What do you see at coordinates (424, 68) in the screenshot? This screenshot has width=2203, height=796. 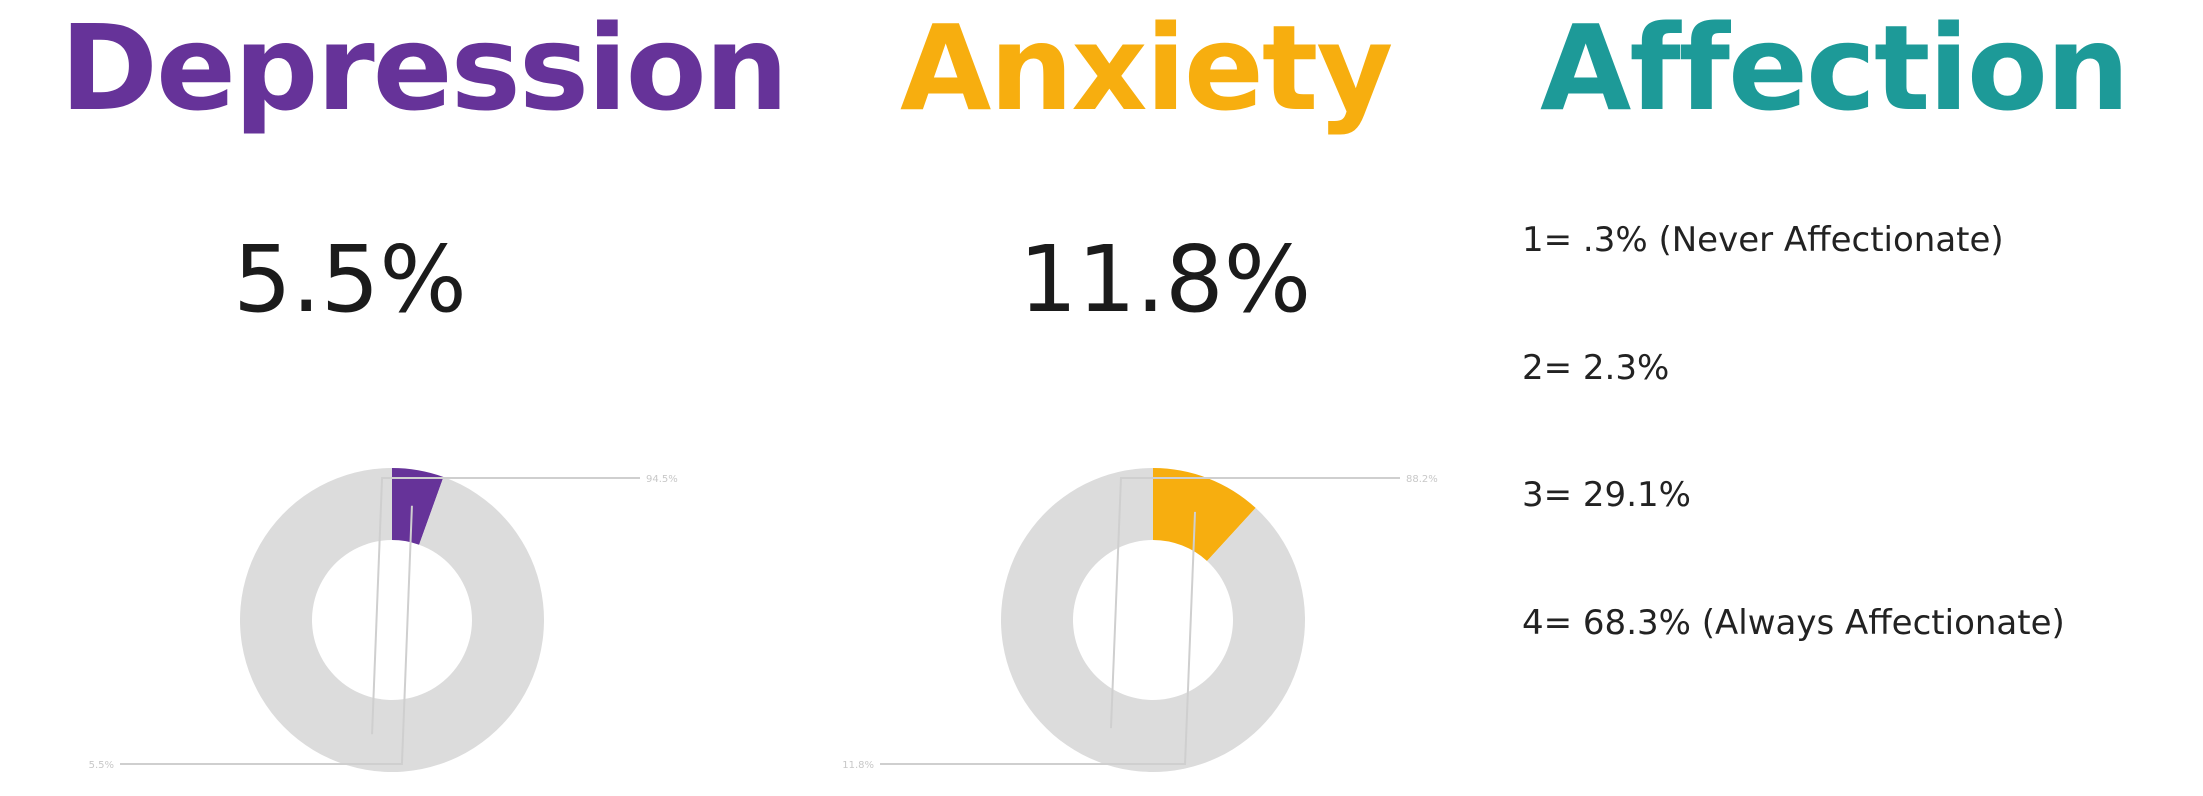 I see `depression-heading: Depression` at bounding box center [424, 68].